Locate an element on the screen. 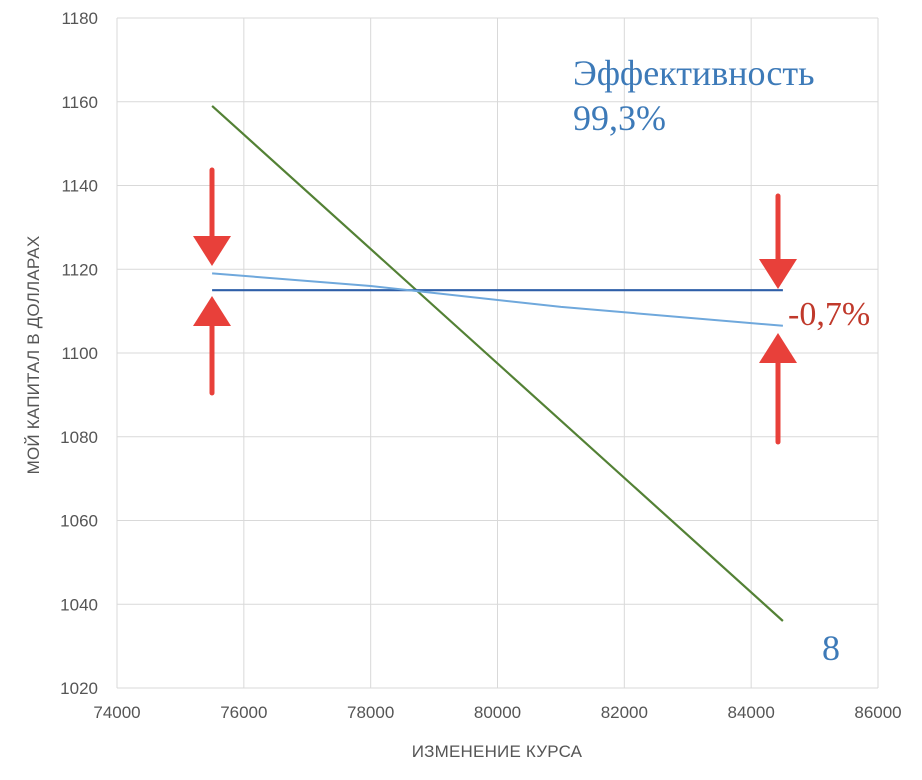 The width and height of the screenshot is (922, 780). y-tick-label: 1140 is located at coordinates (79, 186).